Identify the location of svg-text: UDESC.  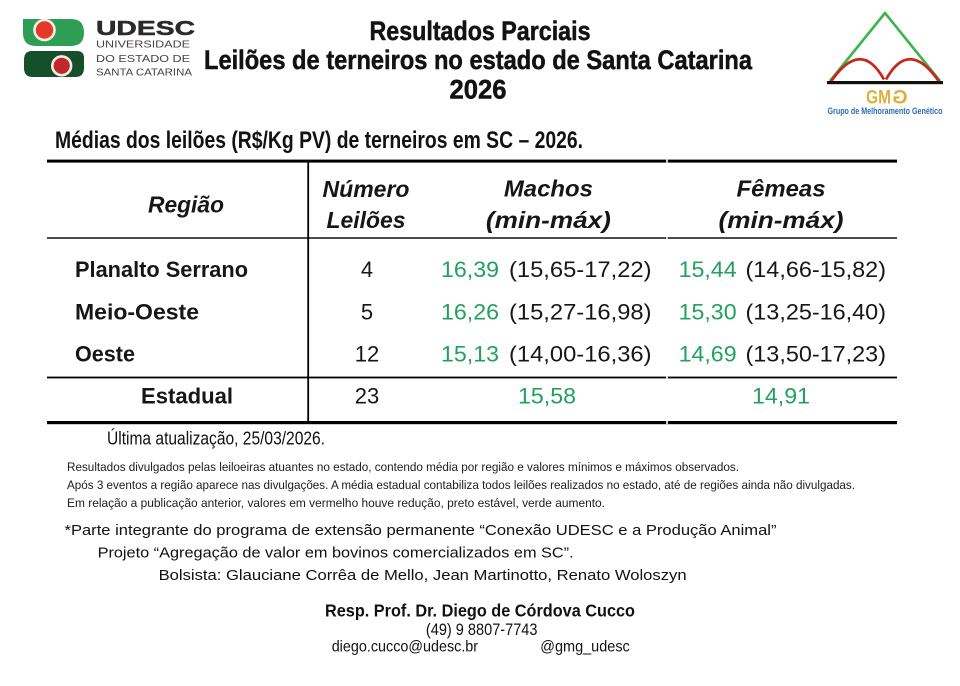
(145, 28).